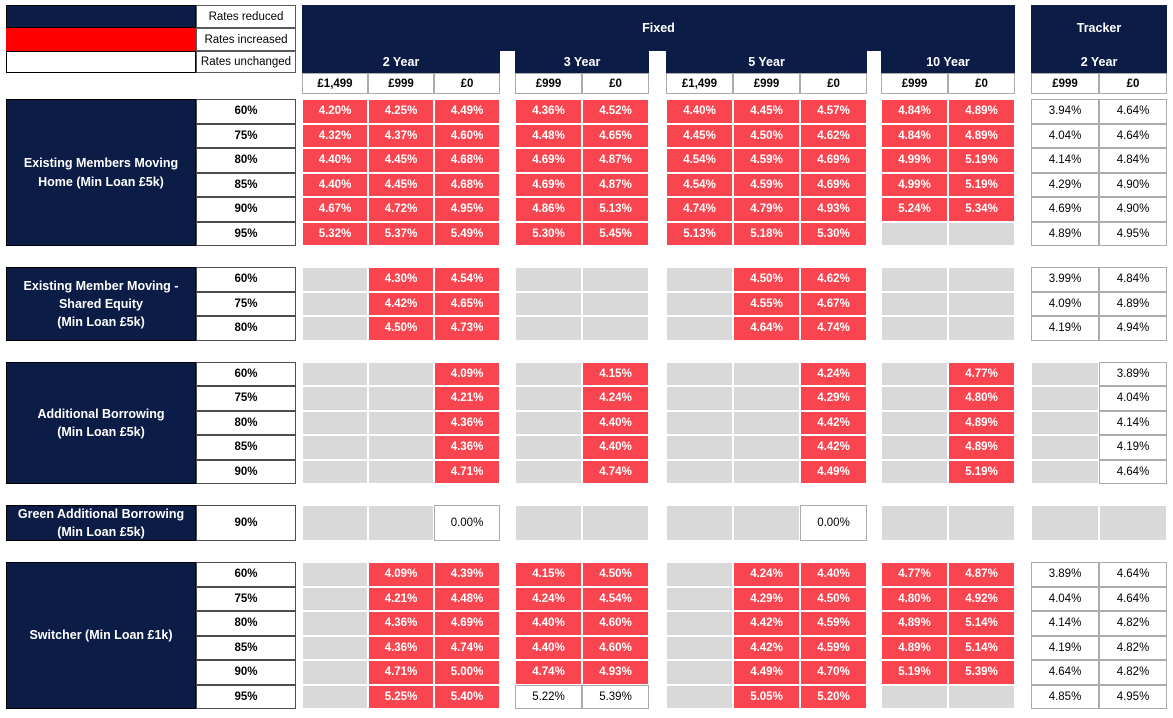 The width and height of the screenshot is (1173, 718). Describe the element at coordinates (1133, 373) in the screenshot. I see `rate-cell: 3.89%` at that location.